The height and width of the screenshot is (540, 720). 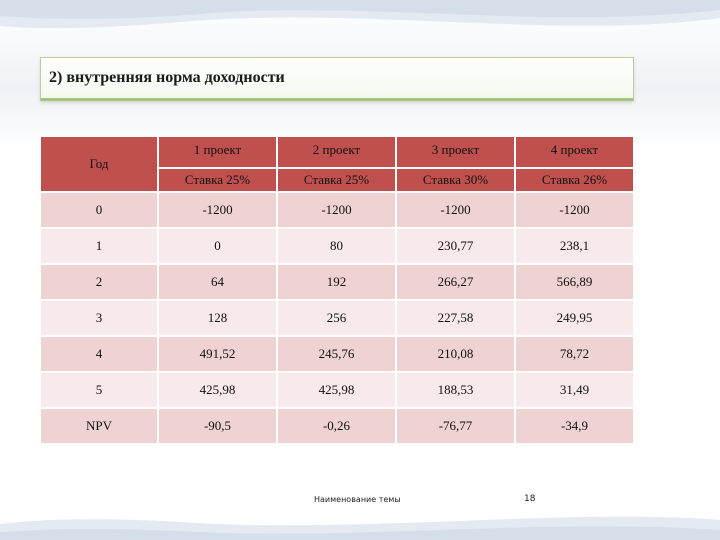 What do you see at coordinates (455, 318) in the screenshot?
I see `table-cell: 227,58` at bounding box center [455, 318].